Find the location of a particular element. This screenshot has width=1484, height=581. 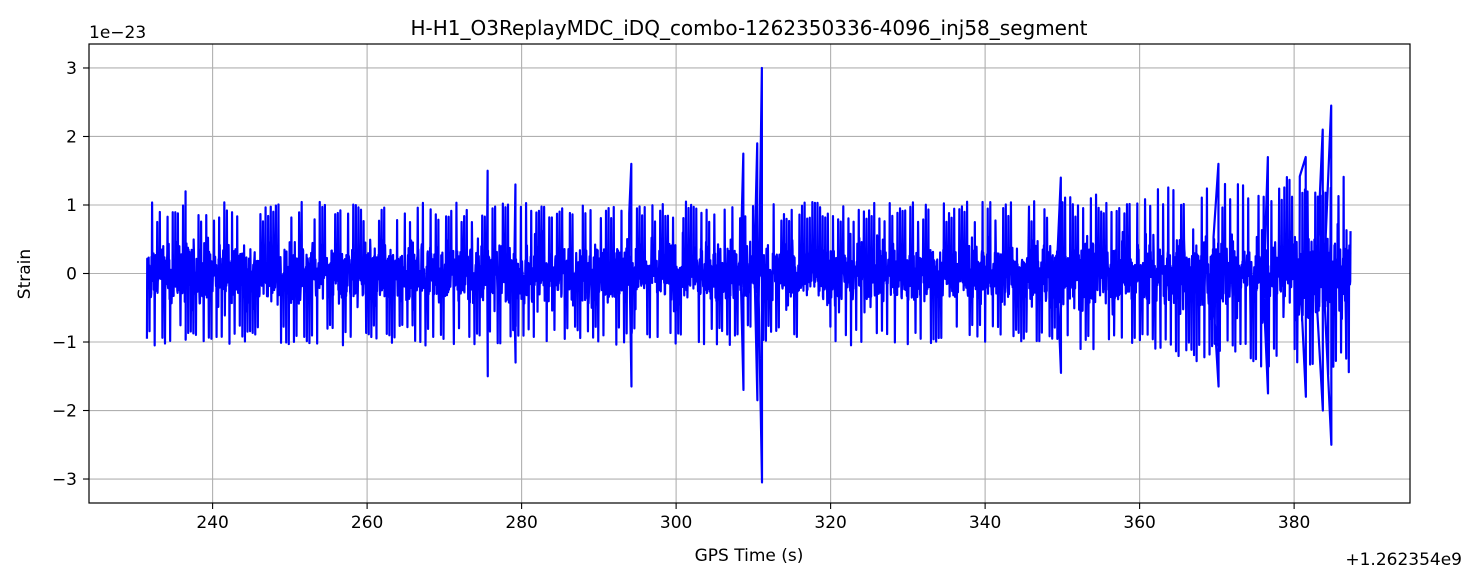

x-tick-label: 340 is located at coordinates (985, 523).